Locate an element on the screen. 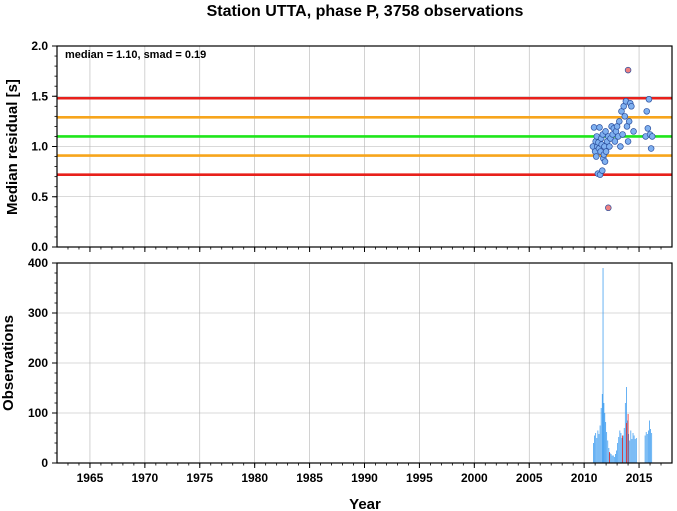  top-x-ticks is located at coordinates (364, 249).